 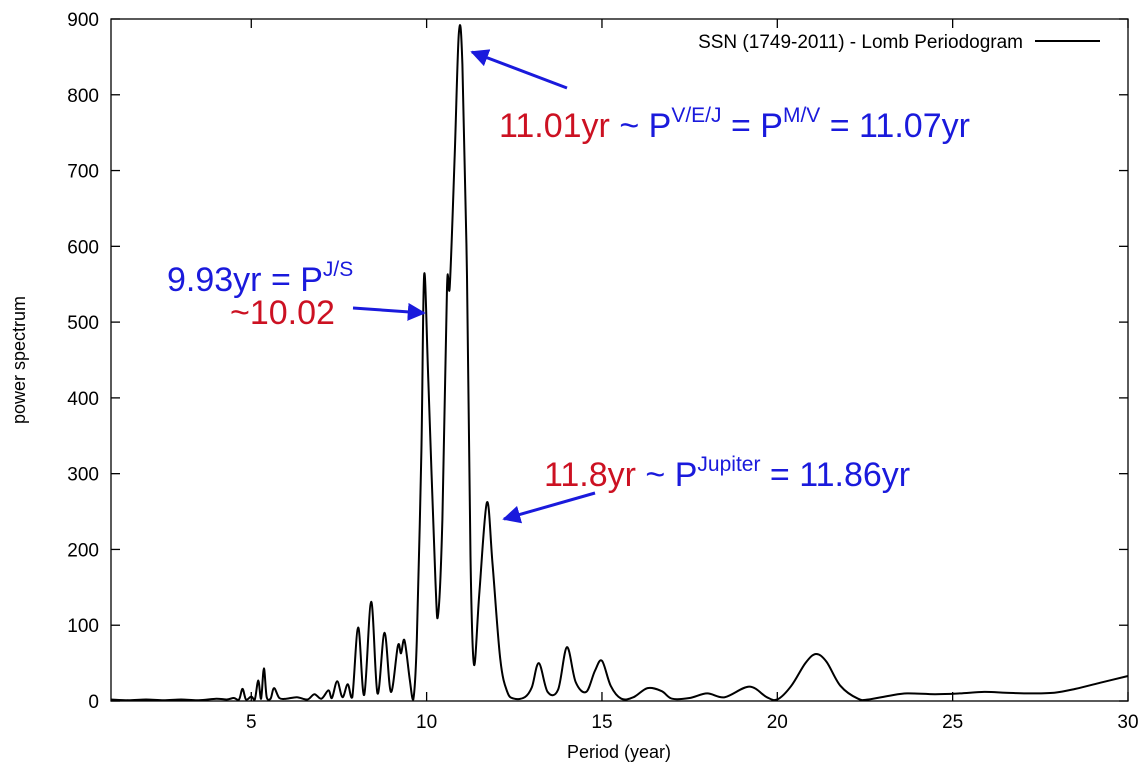 I want to click on annotation-jupiter-peak: 11.8yr ~ PJupiter = 11.86yr, so click(x=706, y=488).